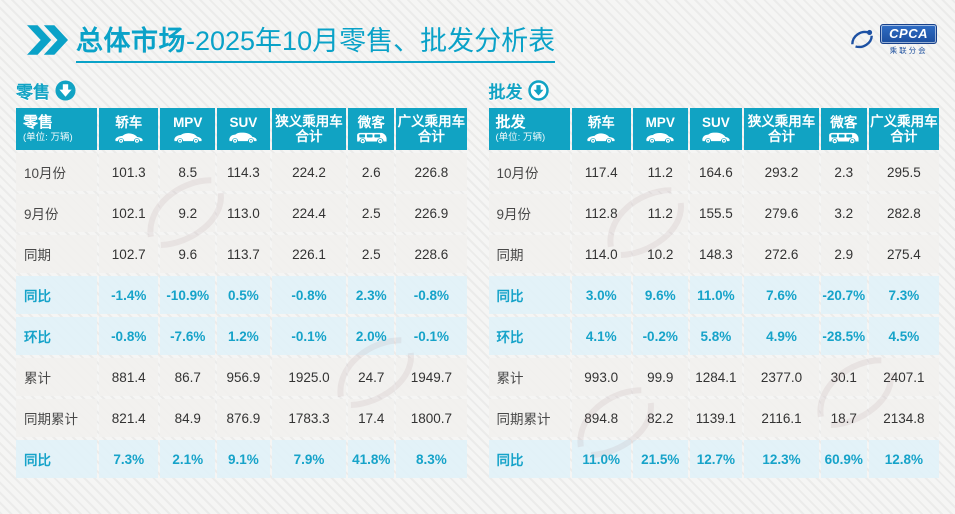 Image resolution: width=955 pixels, height=514 pixels. Describe the element at coordinates (529, 418) in the screenshot. I see `row-label: 同期累计` at that location.